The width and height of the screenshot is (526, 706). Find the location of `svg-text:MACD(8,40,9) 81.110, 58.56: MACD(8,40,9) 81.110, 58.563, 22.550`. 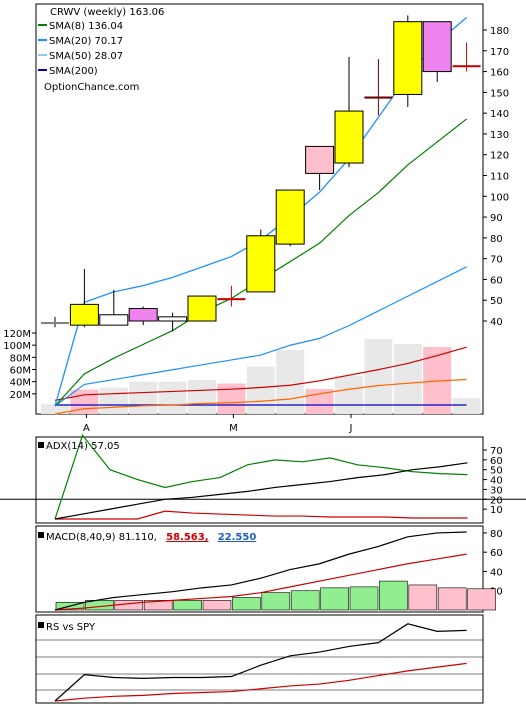

svg-text:MACD(8,40,9) 81.110, 58.56: MACD(8,40,9) 81.110, 58.563, 22.550 is located at coordinates (151, 537).